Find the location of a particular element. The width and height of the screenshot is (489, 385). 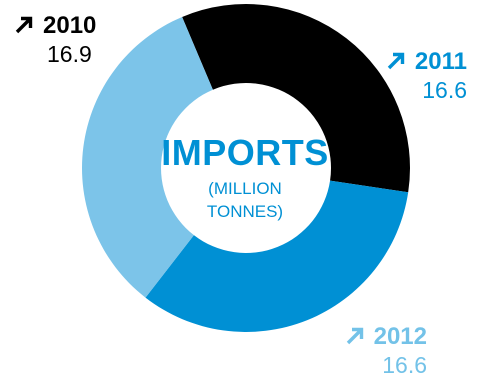

subtitle-line-2: TONNES) is located at coordinates (245, 211).